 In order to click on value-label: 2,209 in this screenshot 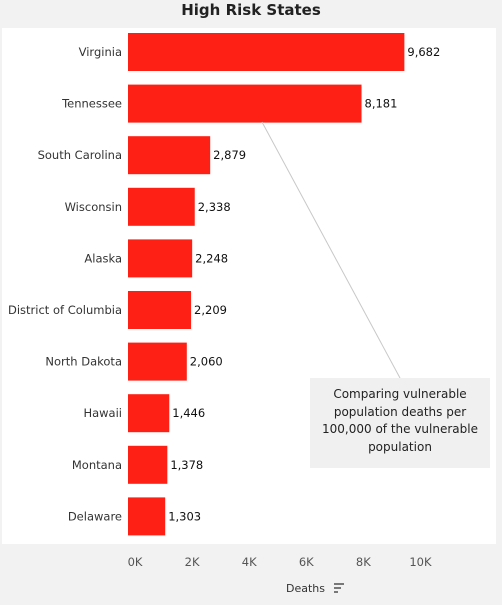, I will do `click(210, 310)`.